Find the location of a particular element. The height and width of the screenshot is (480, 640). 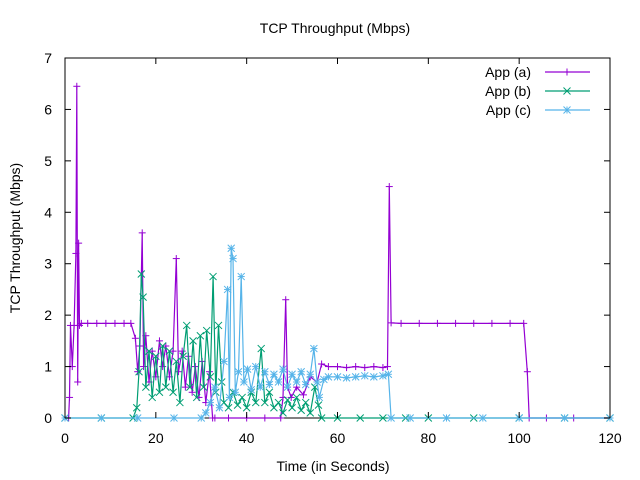

x-tick-label: 20 is located at coordinates (156, 438).